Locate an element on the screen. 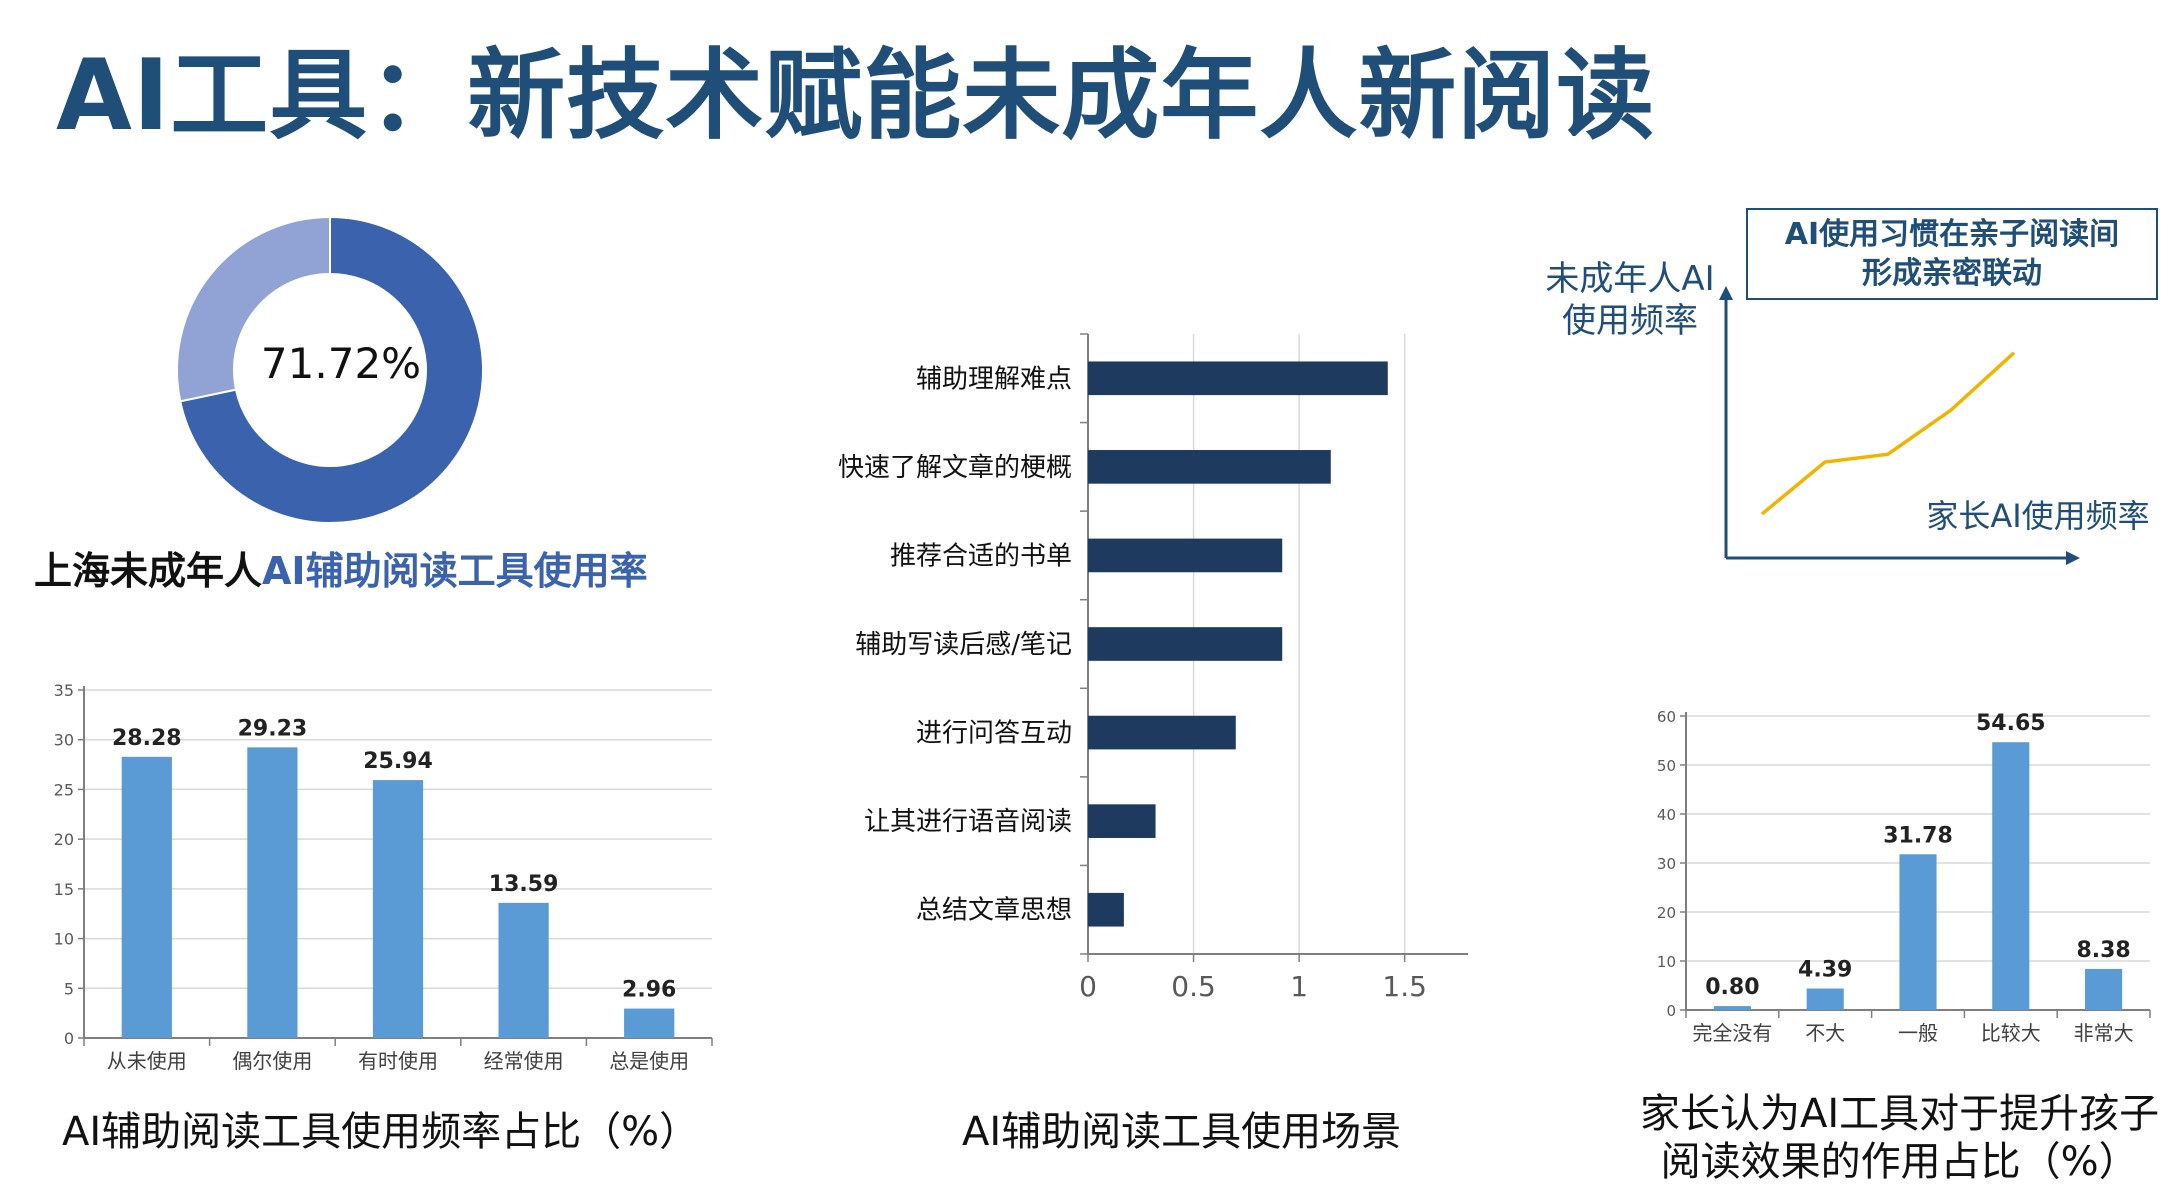 The height and width of the screenshot is (1199, 2168). x-category-label: 总是使用 is located at coordinates (649, 1061).